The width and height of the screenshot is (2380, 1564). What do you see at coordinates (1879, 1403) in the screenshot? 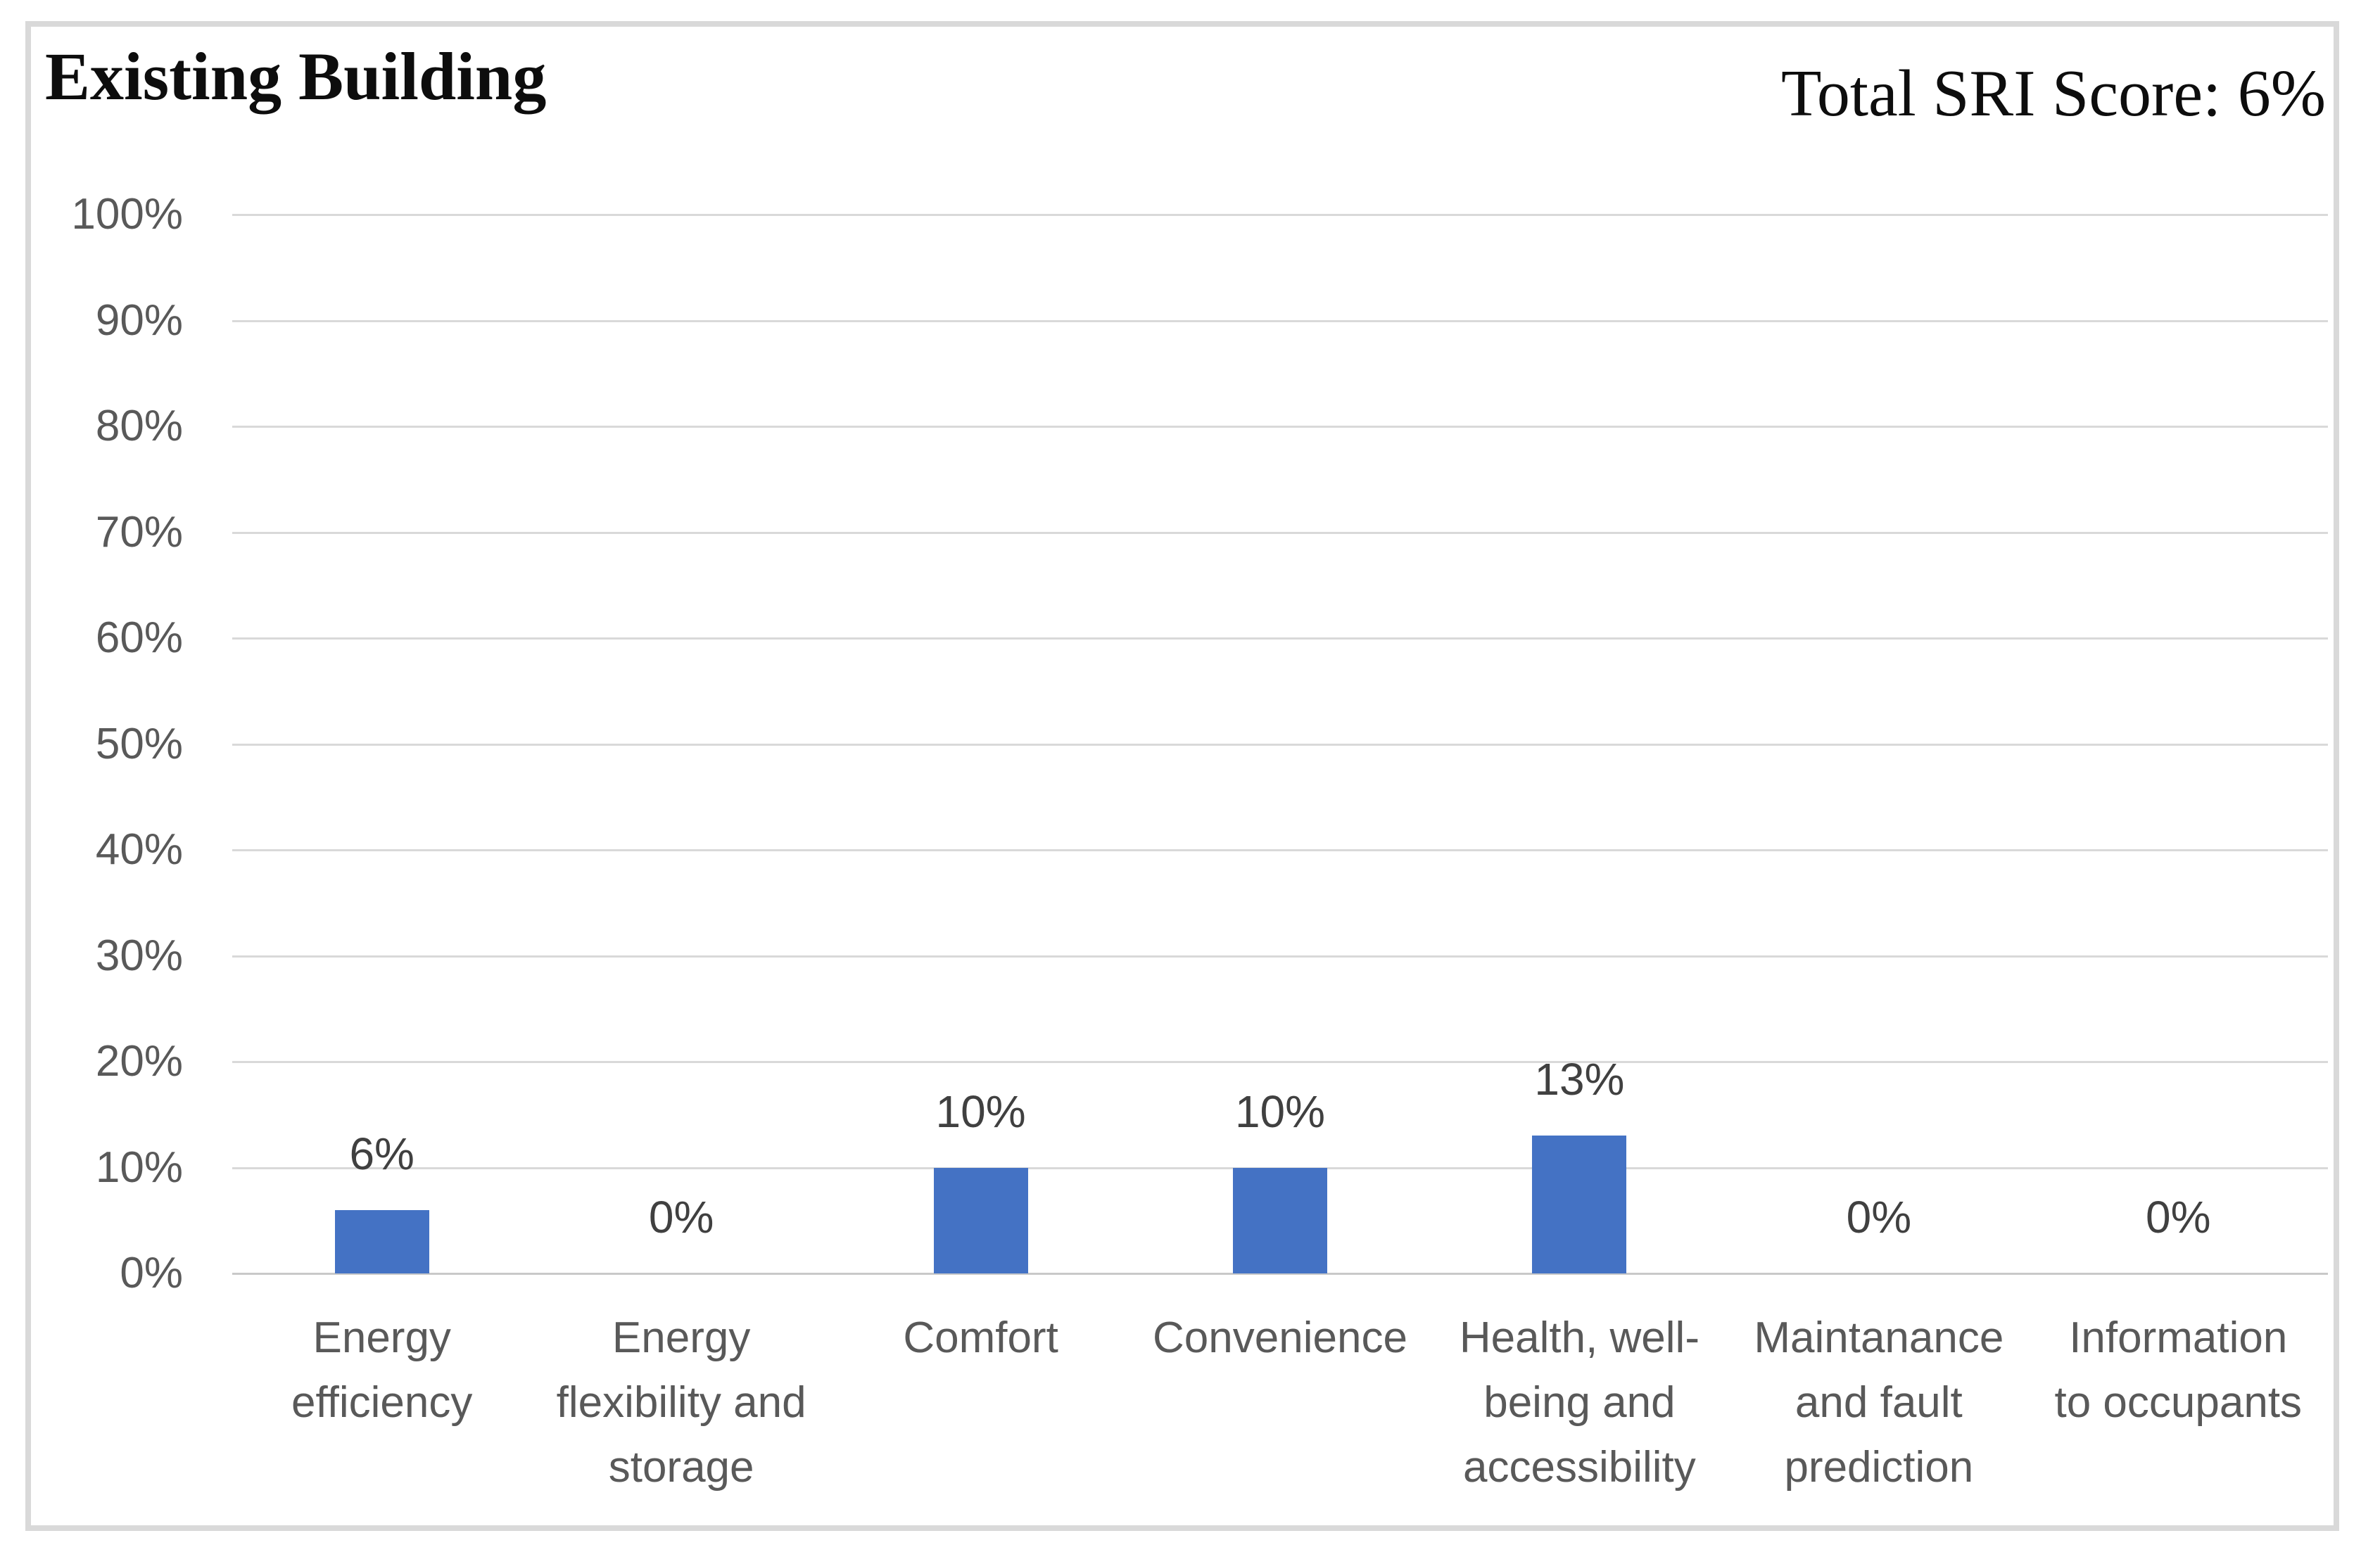
I see `category-label-maintanance-and-fault-prediction: Maintanance and fault prediction` at bounding box center [1879, 1403].